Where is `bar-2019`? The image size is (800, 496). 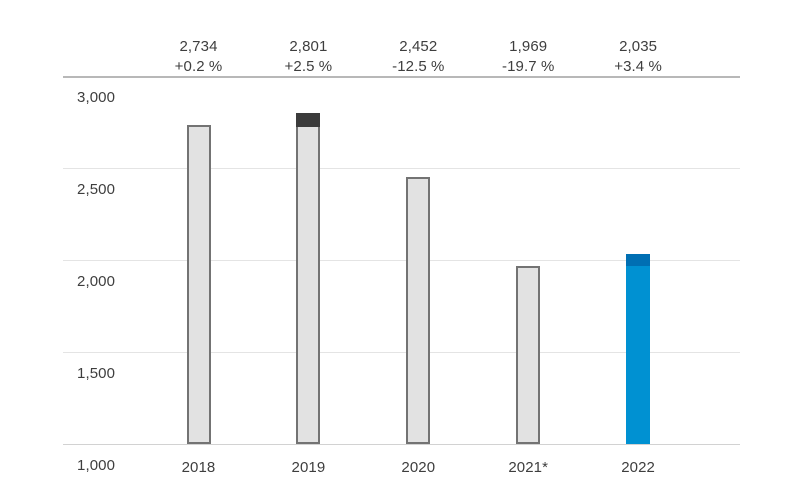
bar-2019 is located at coordinates (308, 279).